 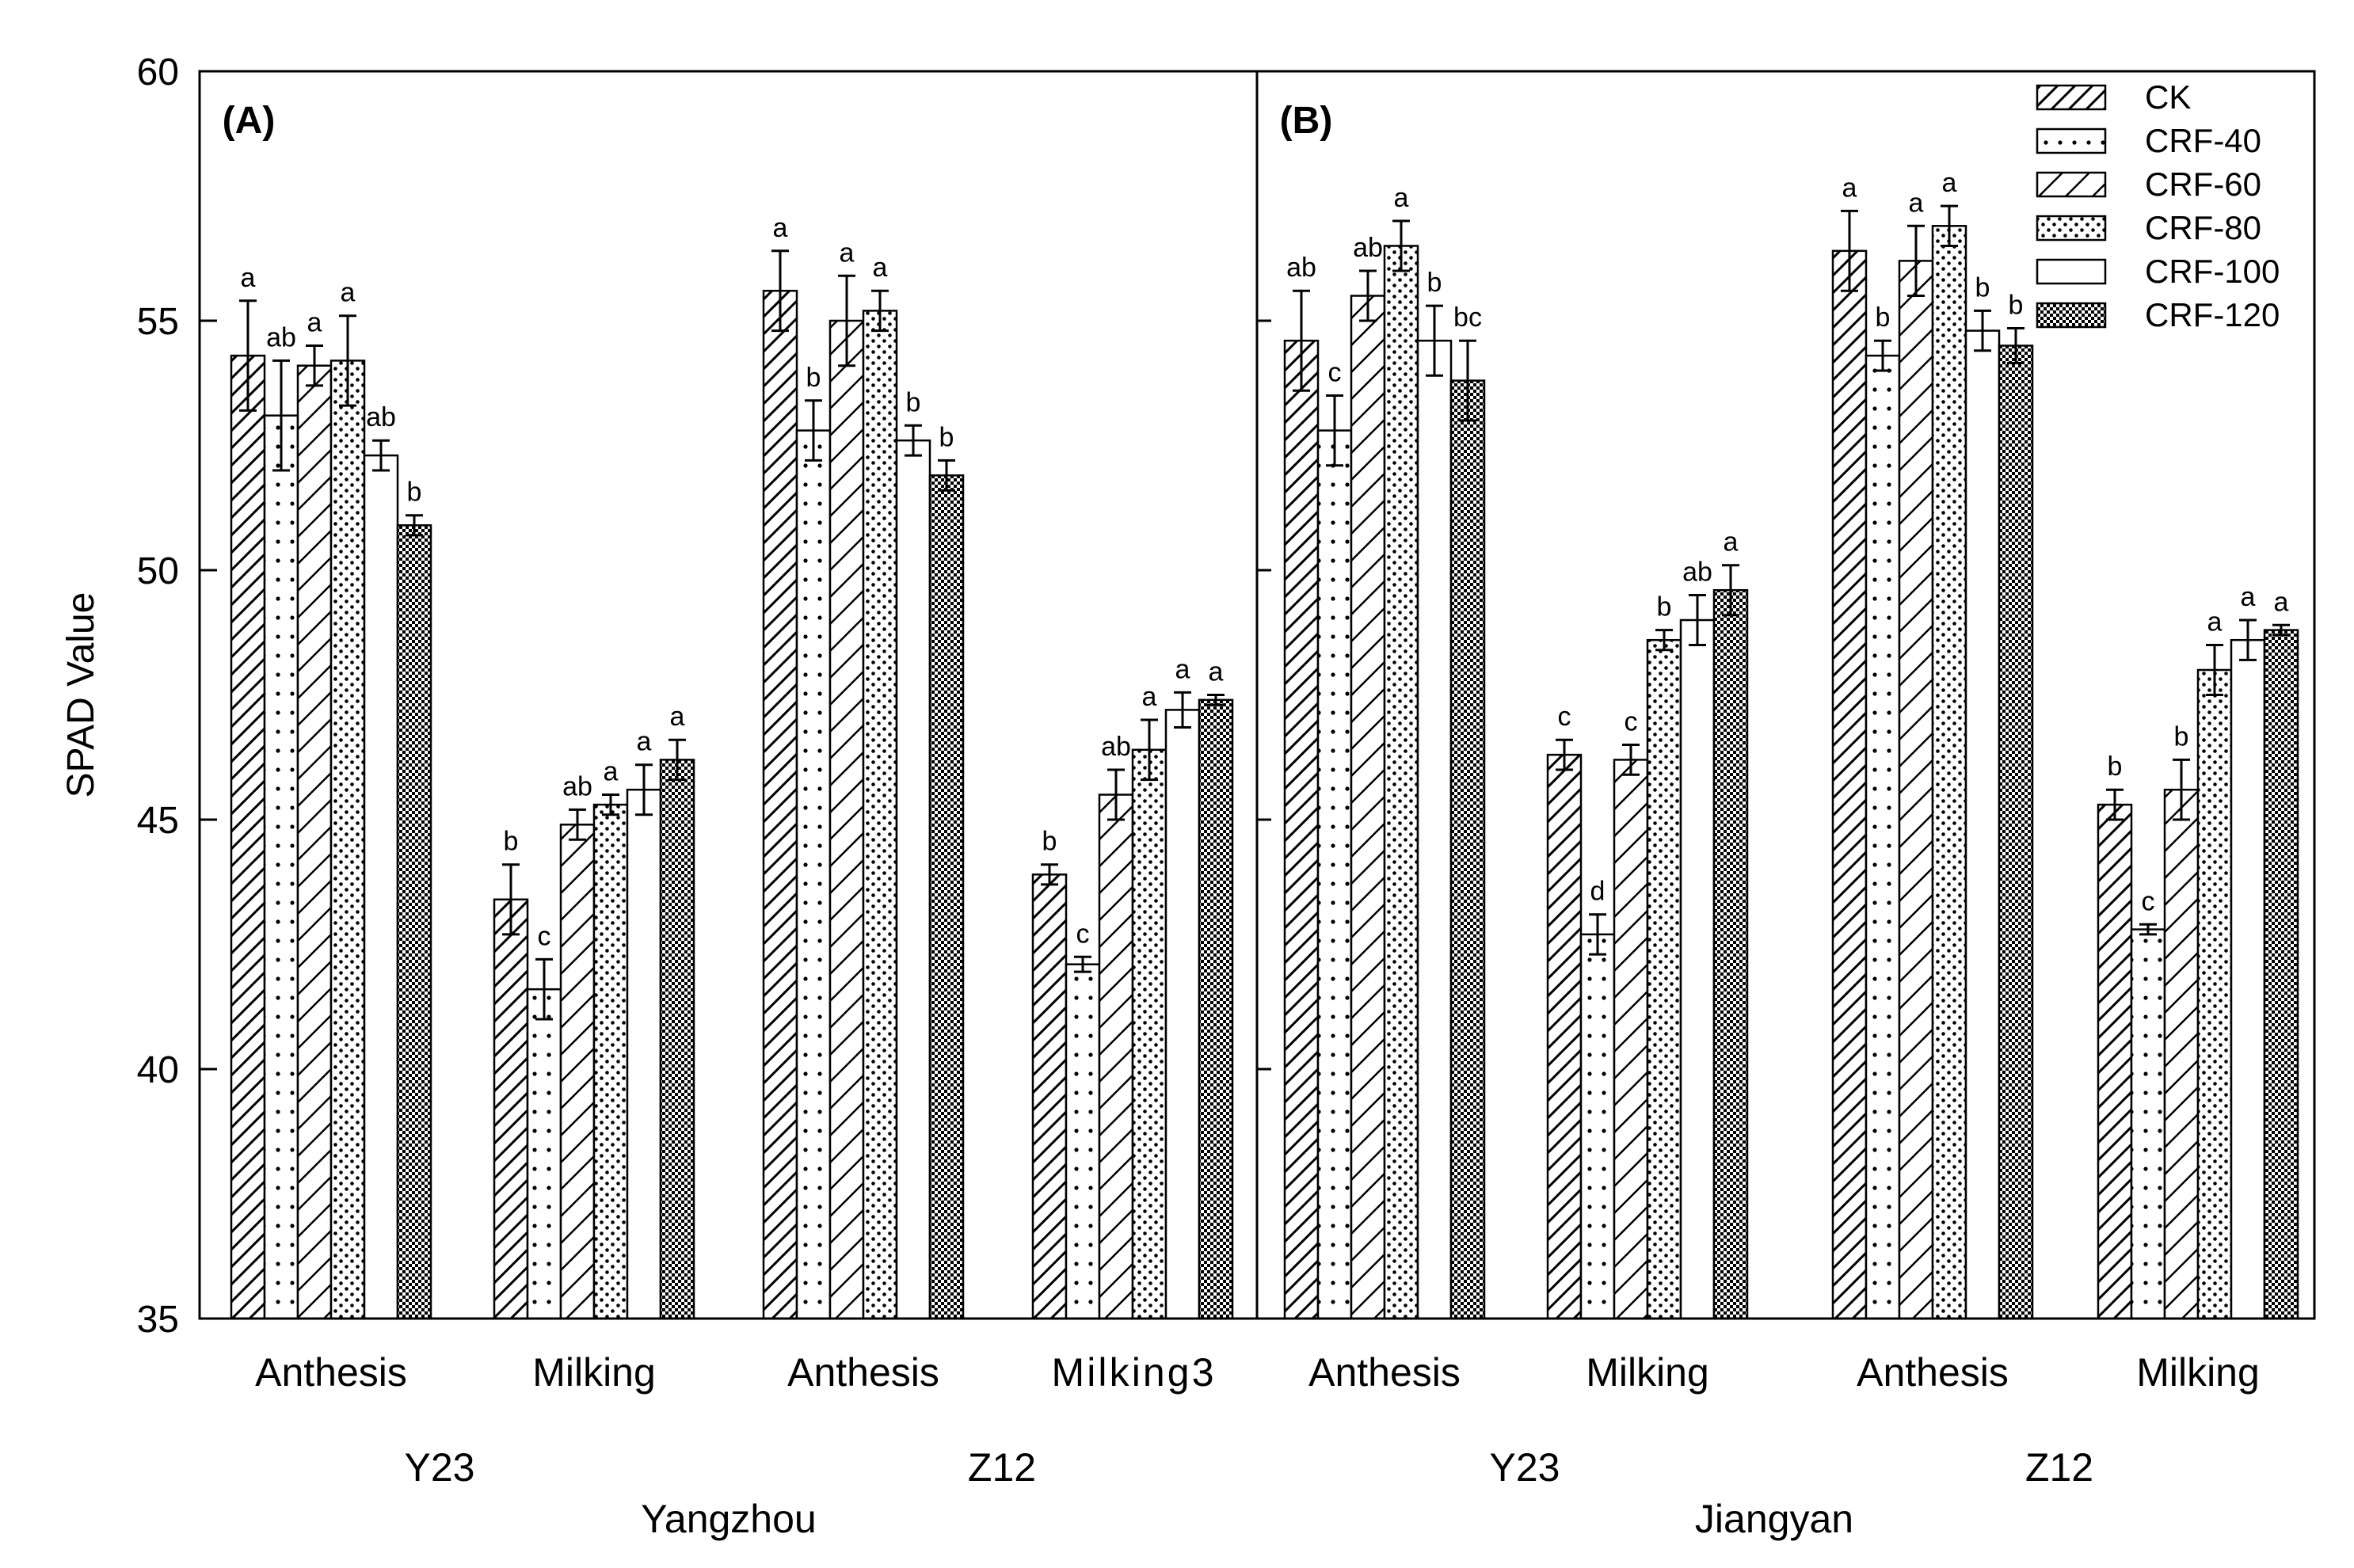 I want to click on y-tick-label: 35, so click(x=158, y=1320).